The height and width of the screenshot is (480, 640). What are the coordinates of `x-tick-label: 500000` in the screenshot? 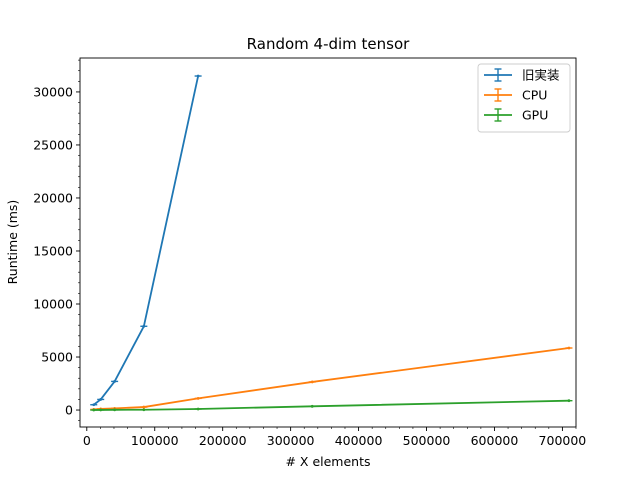 It's located at (427, 440).